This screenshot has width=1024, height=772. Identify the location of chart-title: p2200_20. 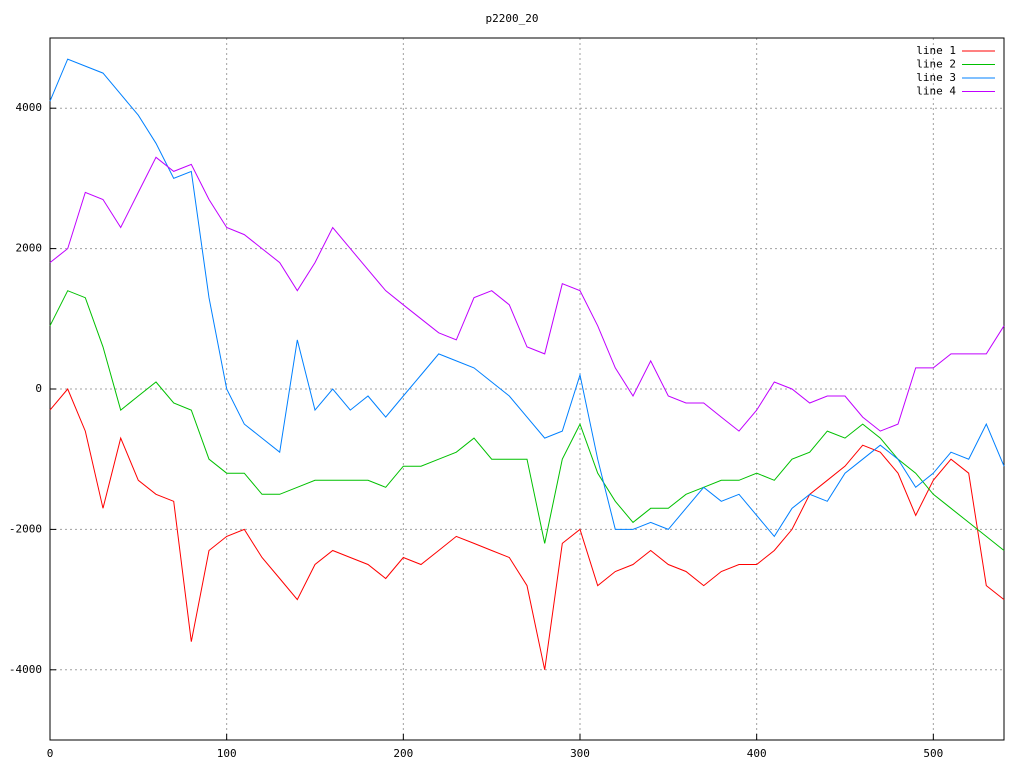
(512, 18).